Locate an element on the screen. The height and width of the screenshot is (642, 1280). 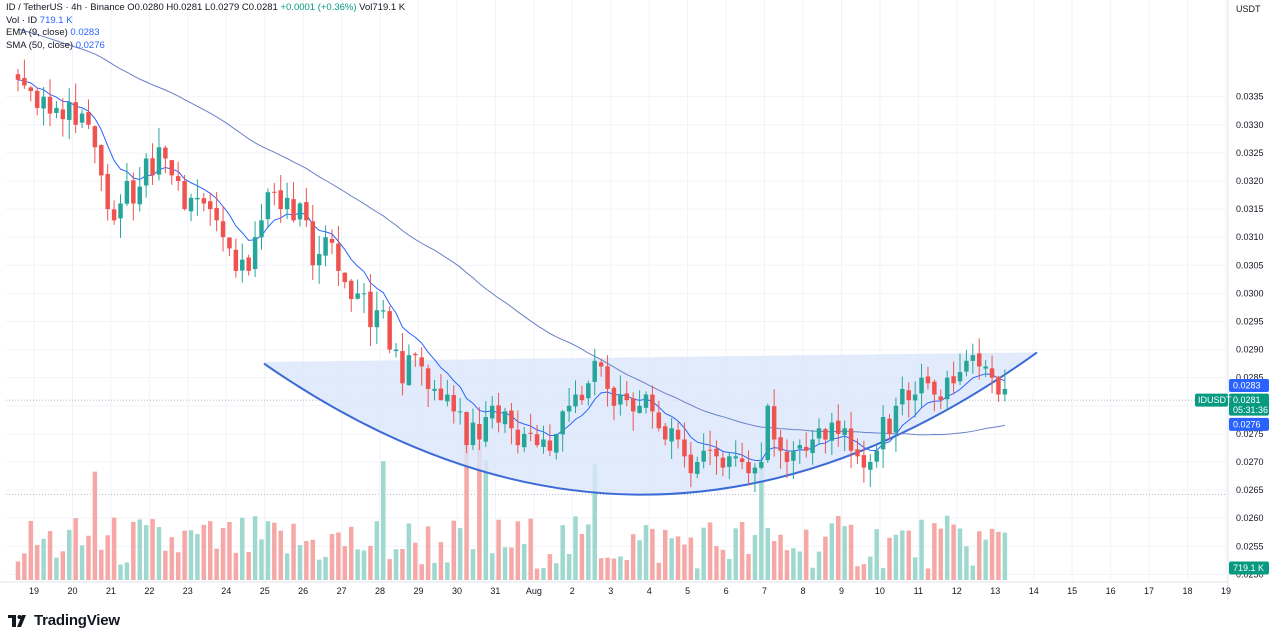
date-tick-label: 14 is located at coordinates (1034, 591).